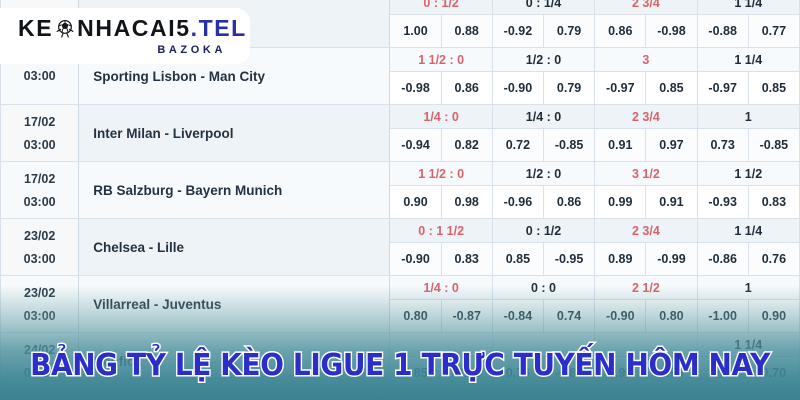 The width and height of the screenshot is (800, 400). I want to click on row-match-4: Chelsea - Lille, so click(234, 247).